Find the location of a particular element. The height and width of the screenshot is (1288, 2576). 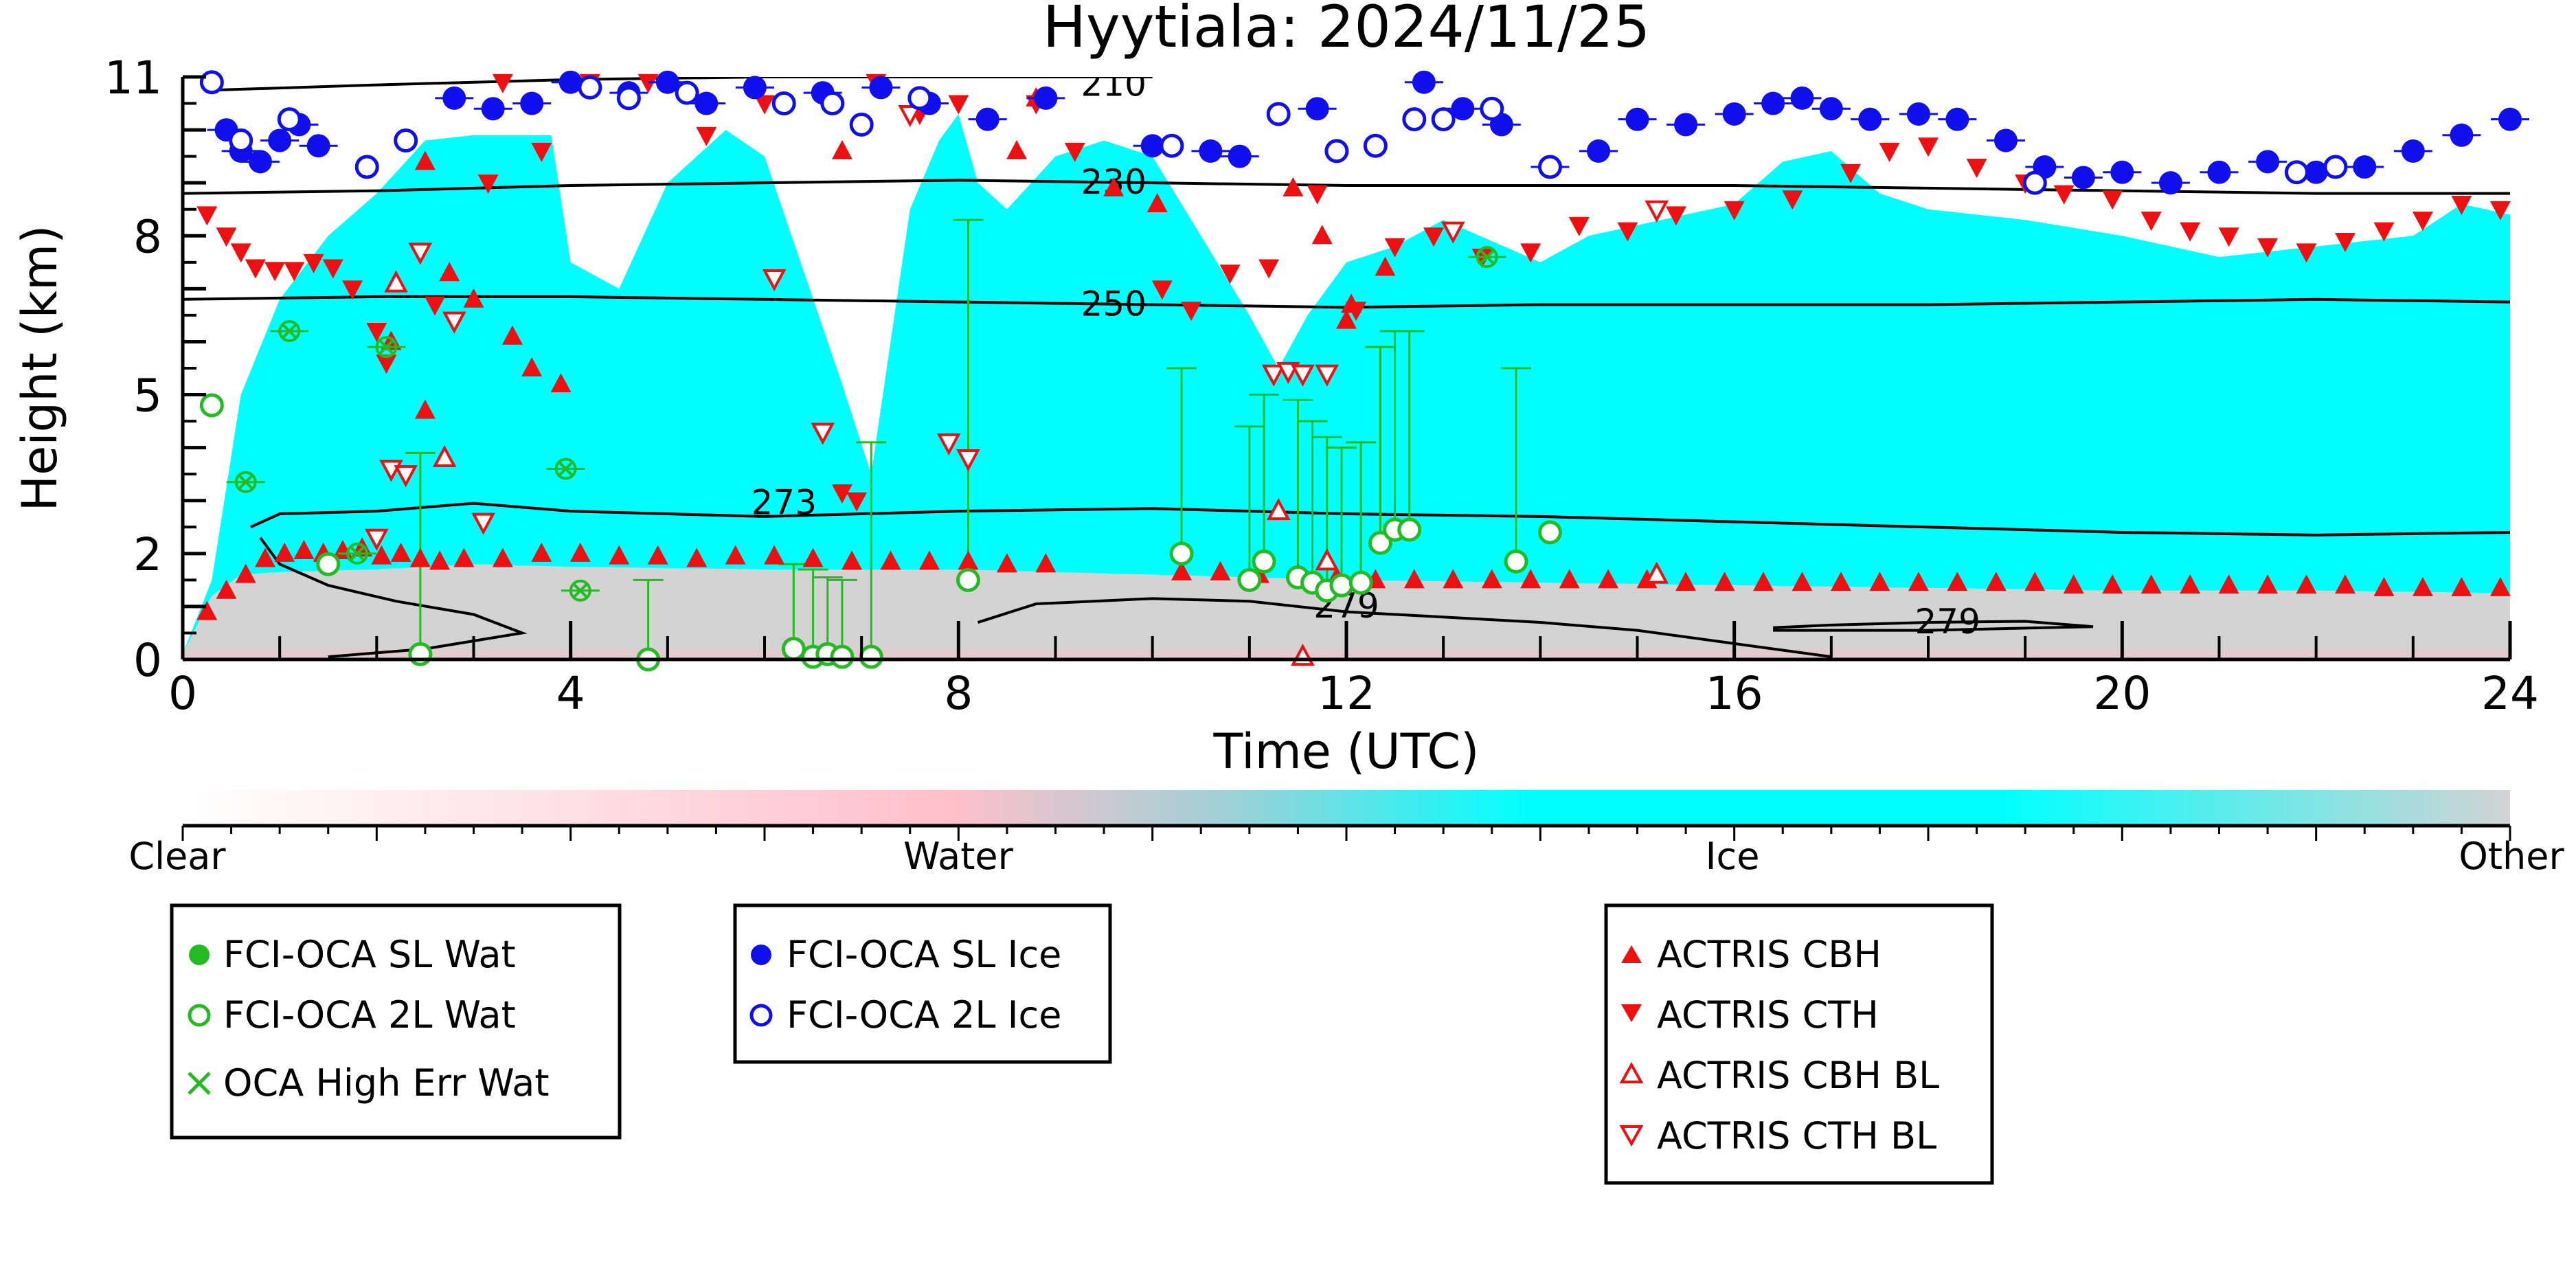

colorbar-label-ice: Ice is located at coordinates (1733, 856).